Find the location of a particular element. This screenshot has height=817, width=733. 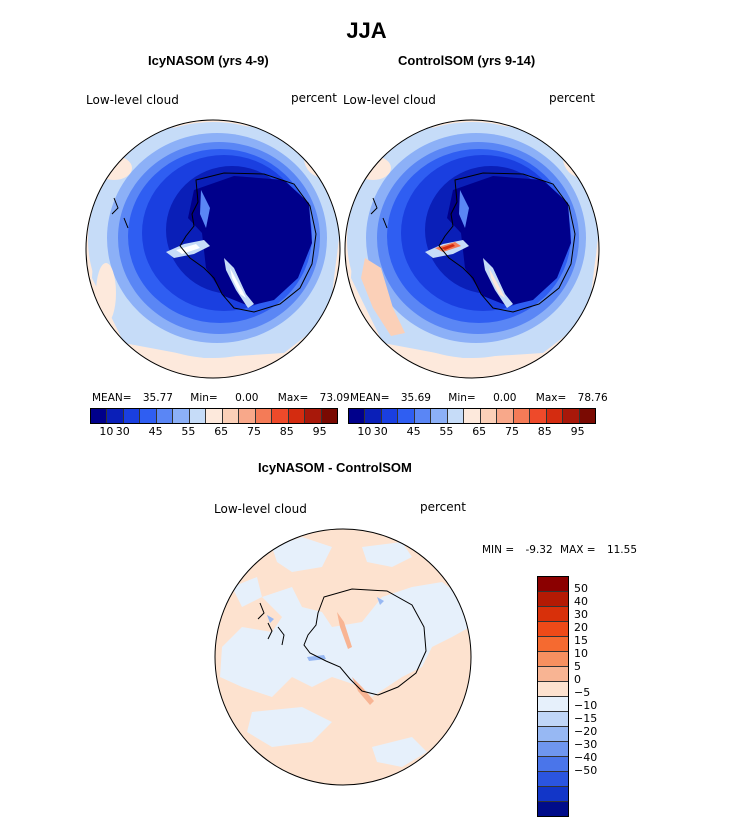

diff-colorbar-label: 40 is located at coordinates (581, 601).